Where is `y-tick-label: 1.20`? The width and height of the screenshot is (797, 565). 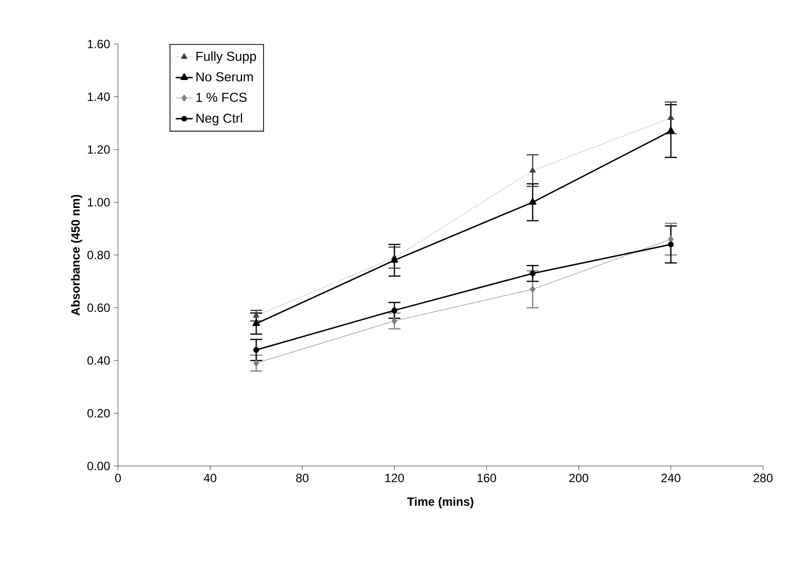
y-tick-label: 1.20 is located at coordinates (99, 149).